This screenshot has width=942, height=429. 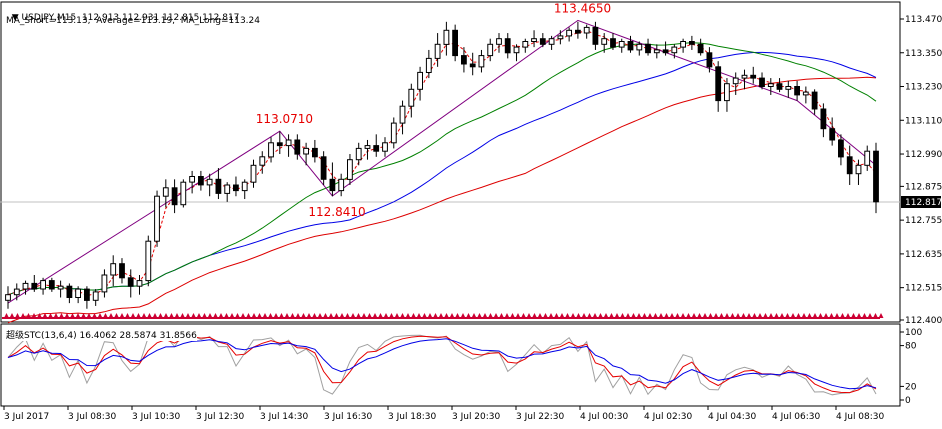 What do you see at coordinates (412, 417) in the screenshot?
I see `time-tick-label: 3 Jul 18:30` at bounding box center [412, 417].